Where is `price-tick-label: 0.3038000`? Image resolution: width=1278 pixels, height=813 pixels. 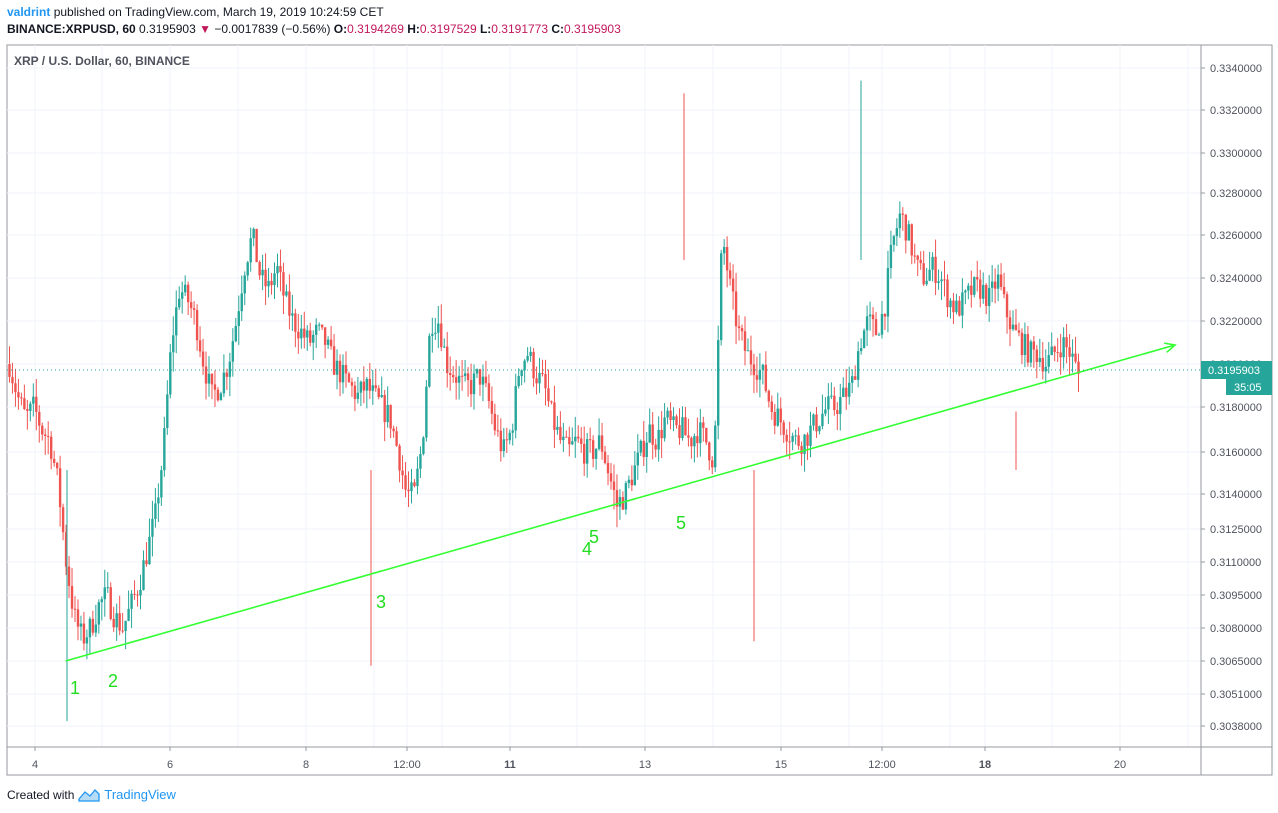 price-tick-label: 0.3038000 is located at coordinates (1236, 727).